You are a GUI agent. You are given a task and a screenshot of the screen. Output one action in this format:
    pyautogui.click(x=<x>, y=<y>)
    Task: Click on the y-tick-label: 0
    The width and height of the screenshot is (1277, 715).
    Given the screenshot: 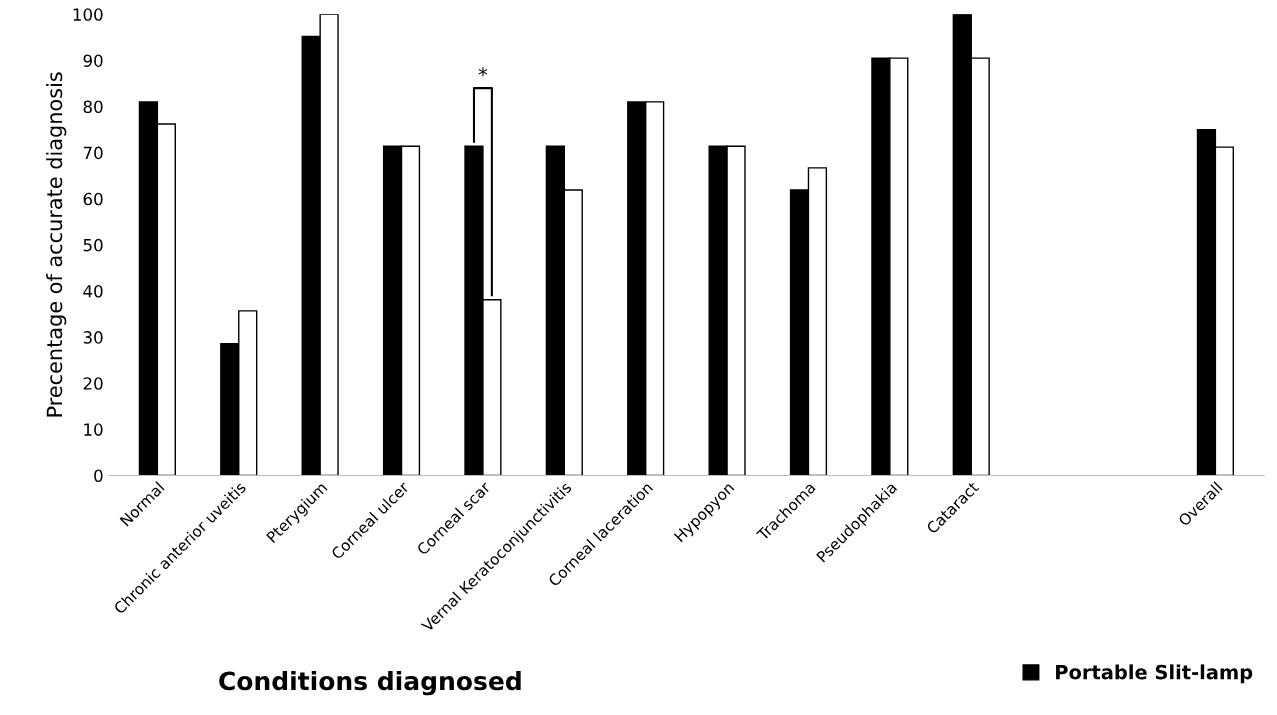 What is the action you would take?
    pyautogui.click(x=98, y=476)
    